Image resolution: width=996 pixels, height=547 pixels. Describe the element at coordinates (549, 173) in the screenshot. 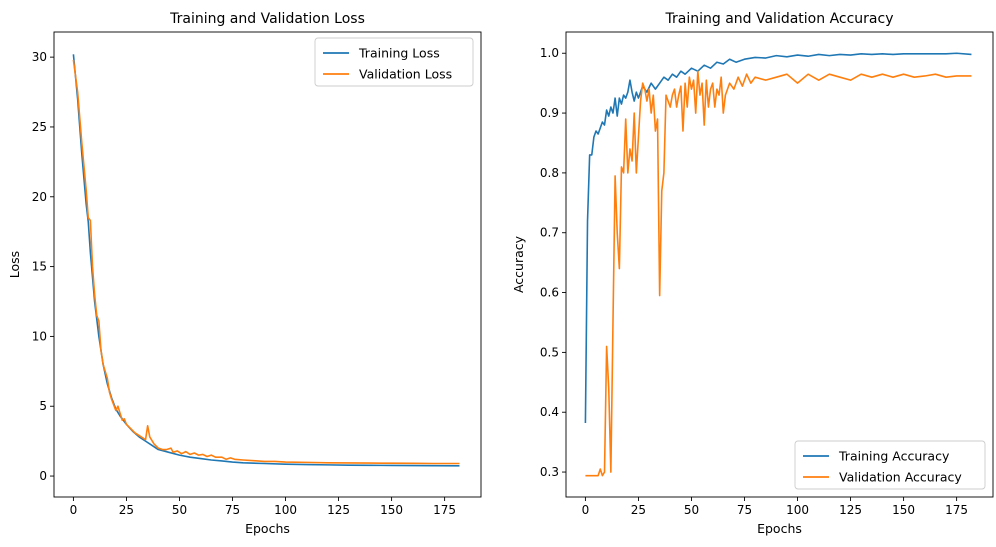

I see `y-tick-label: 0.8` at that location.